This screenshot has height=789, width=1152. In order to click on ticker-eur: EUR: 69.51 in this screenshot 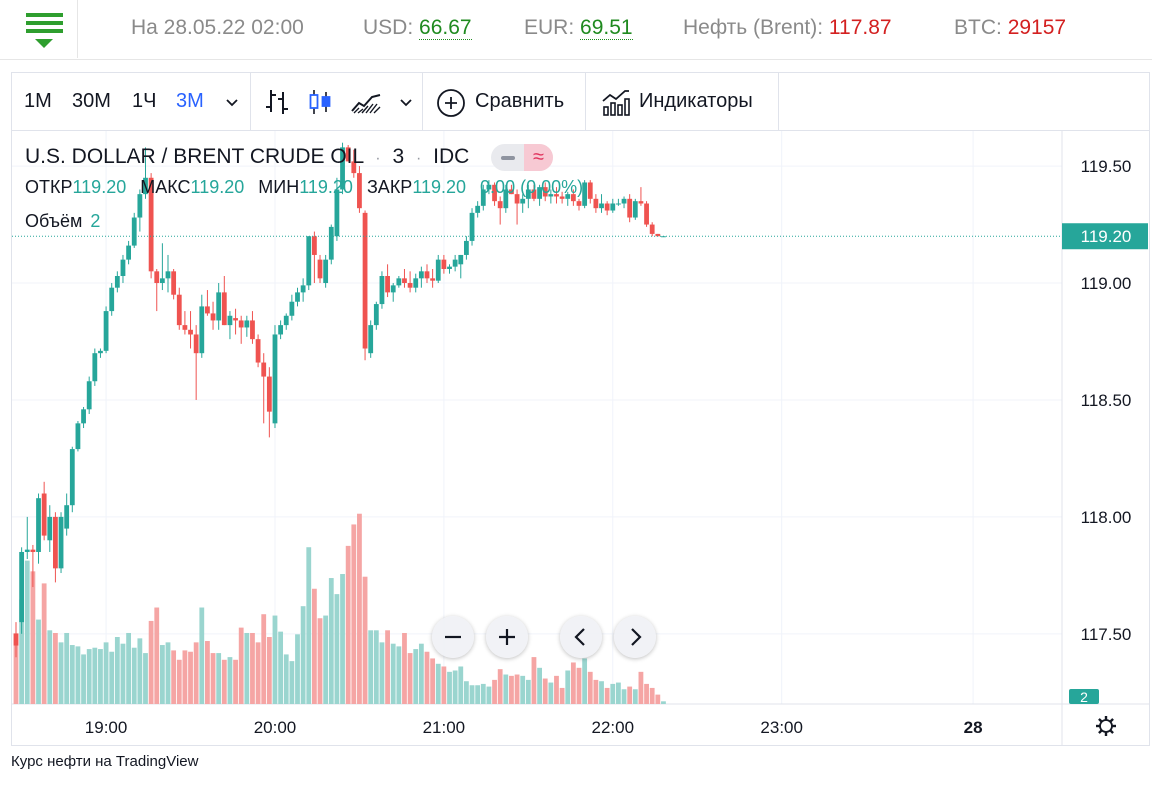, I will do `click(578, 28)`.